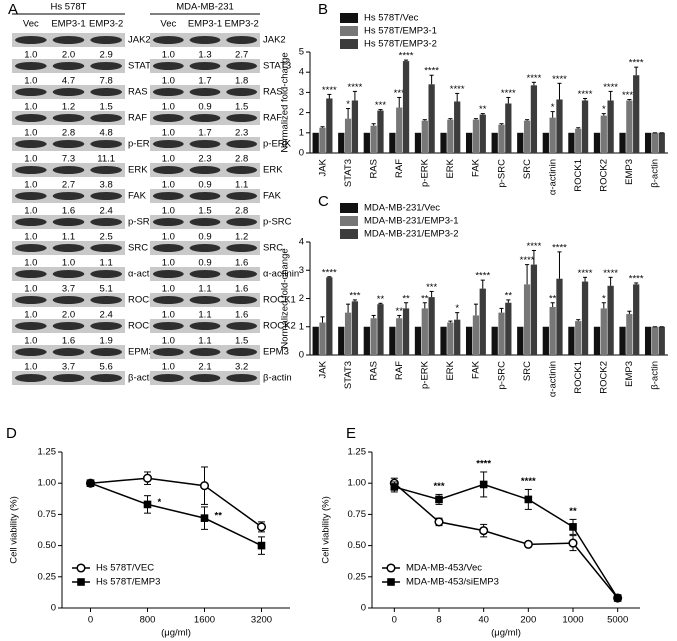 This screenshot has width=677, height=641. What do you see at coordinates (552, 379) in the screenshot?
I see `x-tick-label: α-actinin` at bounding box center [552, 379].